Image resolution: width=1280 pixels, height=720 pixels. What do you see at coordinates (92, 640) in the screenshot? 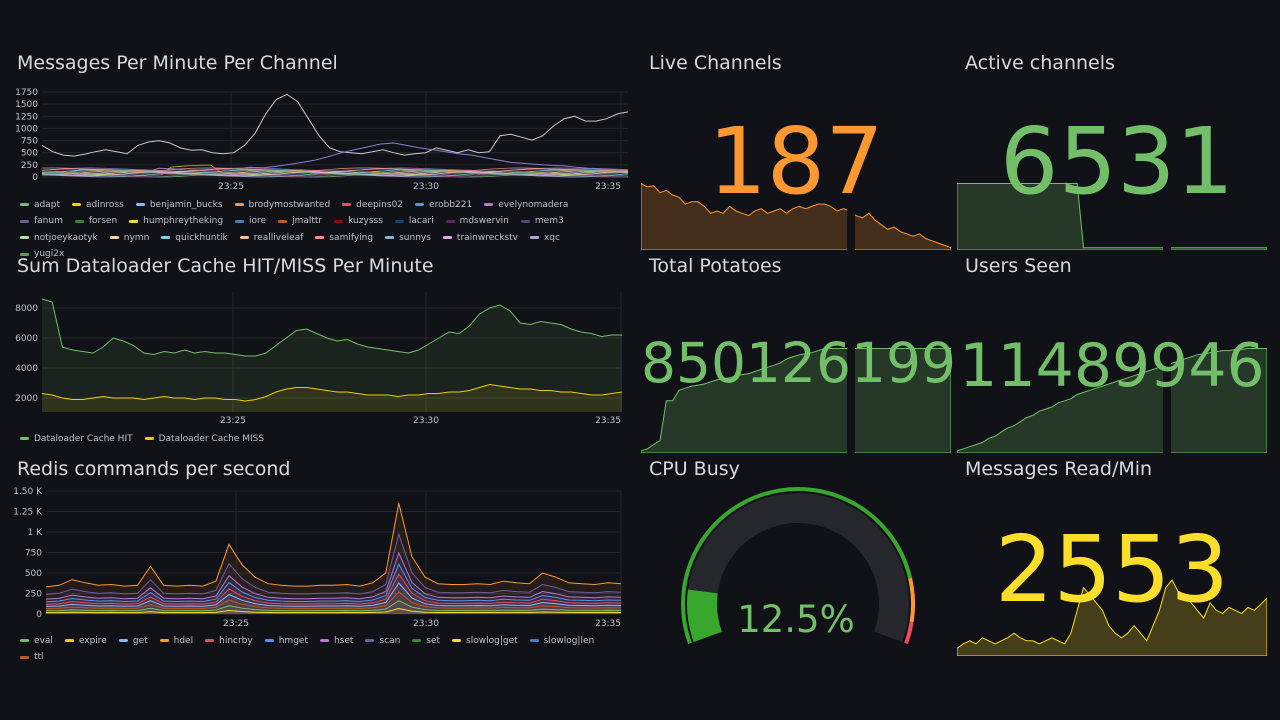
I see `legend-label: expire` at bounding box center [92, 640].